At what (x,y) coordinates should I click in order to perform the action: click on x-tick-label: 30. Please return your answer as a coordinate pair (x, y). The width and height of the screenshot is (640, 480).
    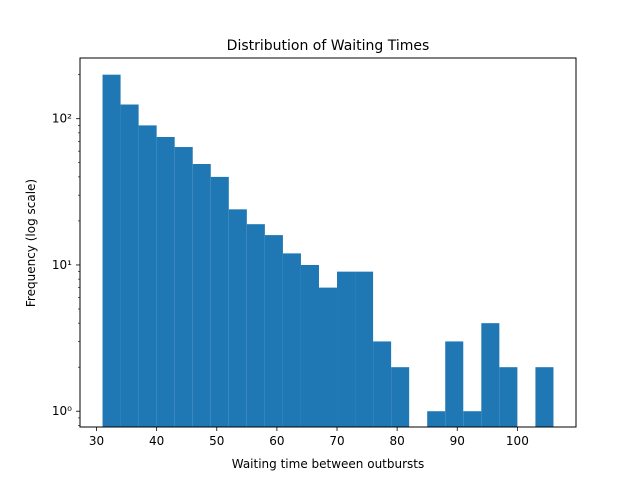
    Looking at the image, I should click on (96, 441).